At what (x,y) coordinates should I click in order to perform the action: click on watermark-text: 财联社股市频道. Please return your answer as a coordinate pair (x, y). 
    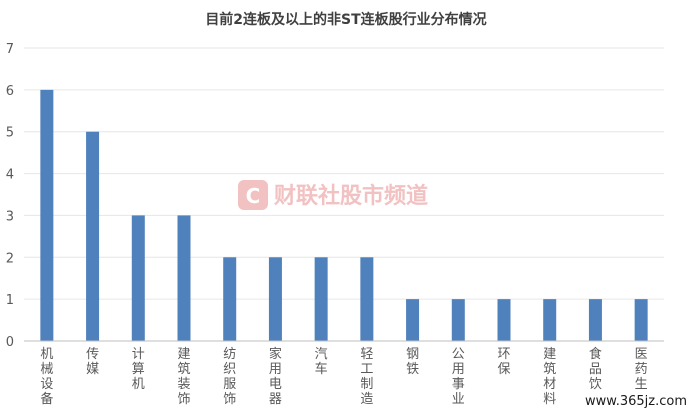
    Looking at the image, I should click on (351, 196).